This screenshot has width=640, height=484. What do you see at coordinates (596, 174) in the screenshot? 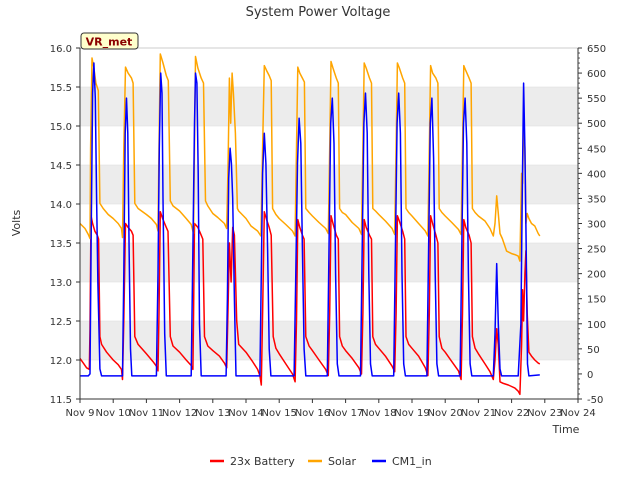
I see `y2-tick-label: 400` at bounding box center [596, 174].